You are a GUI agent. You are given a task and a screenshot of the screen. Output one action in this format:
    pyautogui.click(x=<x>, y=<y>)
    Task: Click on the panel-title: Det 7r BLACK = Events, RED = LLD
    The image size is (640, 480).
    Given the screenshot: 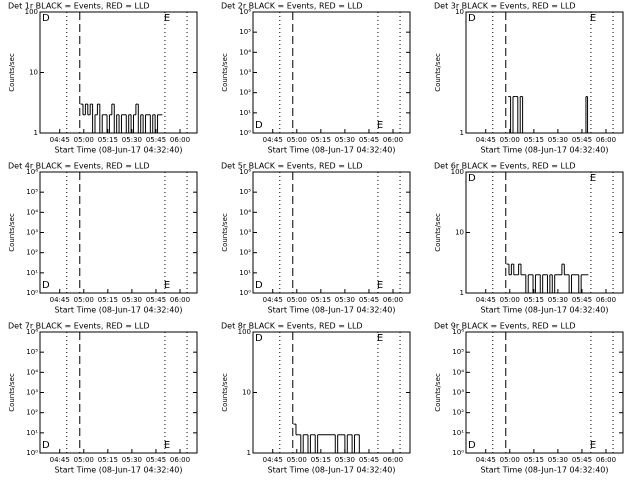 What is the action you would take?
    pyautogui.click(x=79, y=326)
    